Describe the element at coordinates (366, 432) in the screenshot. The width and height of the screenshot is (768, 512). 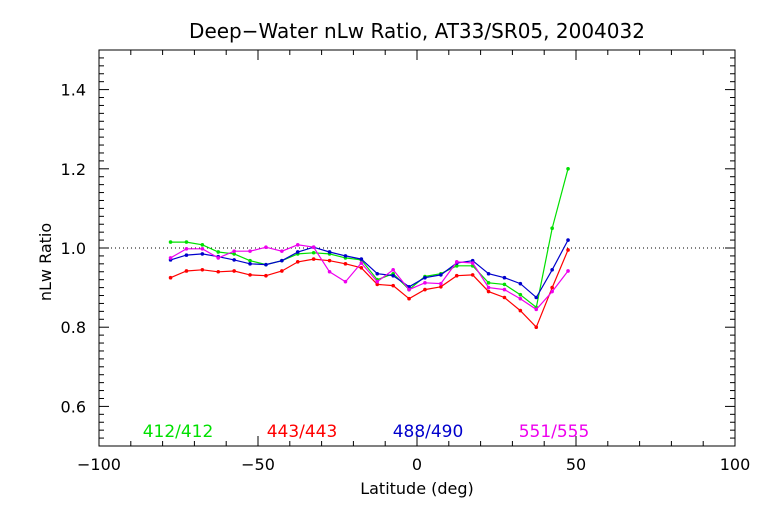
I see `legend: 412/412 443/443 488/490 551/555` at that location.